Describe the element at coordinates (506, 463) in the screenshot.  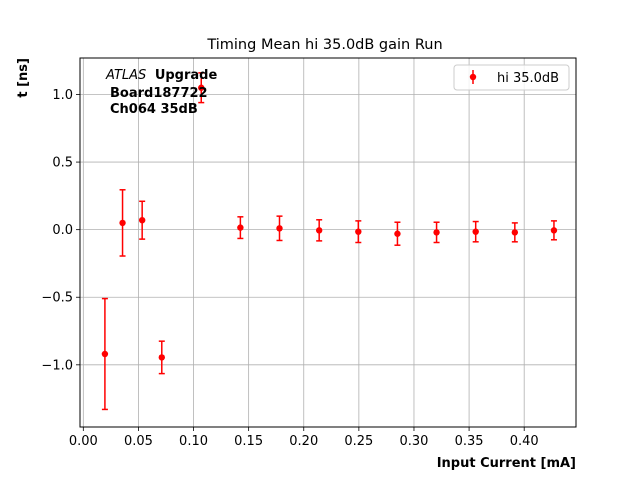
I see `x-axis-label: Input Current [mA]` at that location.